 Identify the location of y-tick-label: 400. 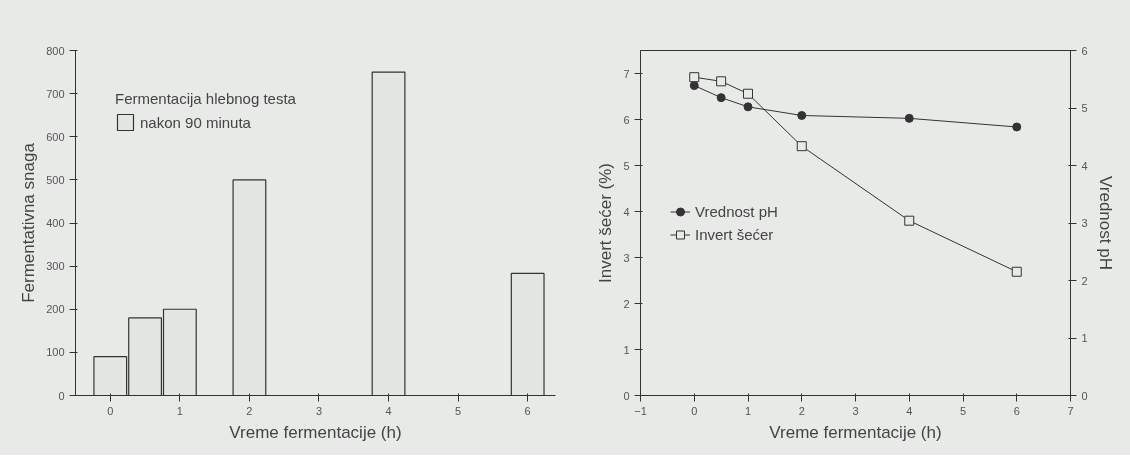
(55, 223).